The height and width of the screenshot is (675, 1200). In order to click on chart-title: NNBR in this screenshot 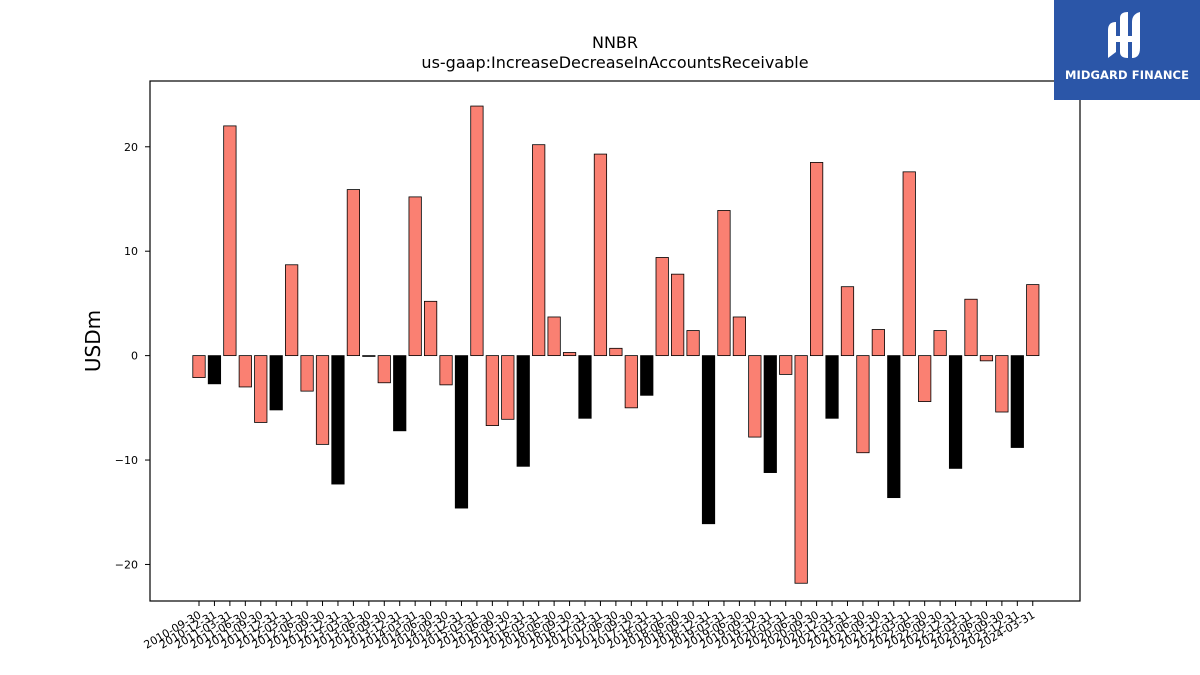, I will do `click(615, 42)`.